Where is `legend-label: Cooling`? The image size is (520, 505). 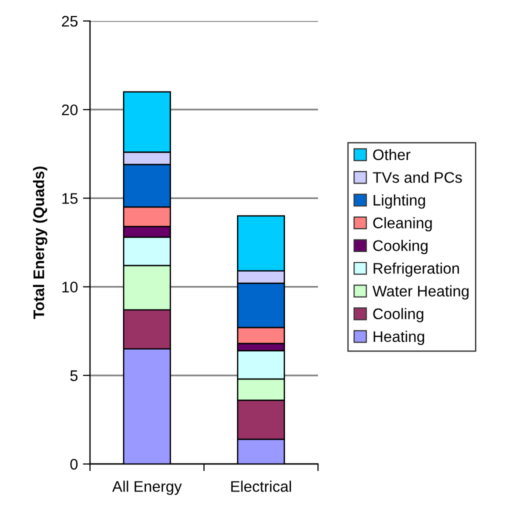 legend-label: Cooling is located at coordinates (398, 315).